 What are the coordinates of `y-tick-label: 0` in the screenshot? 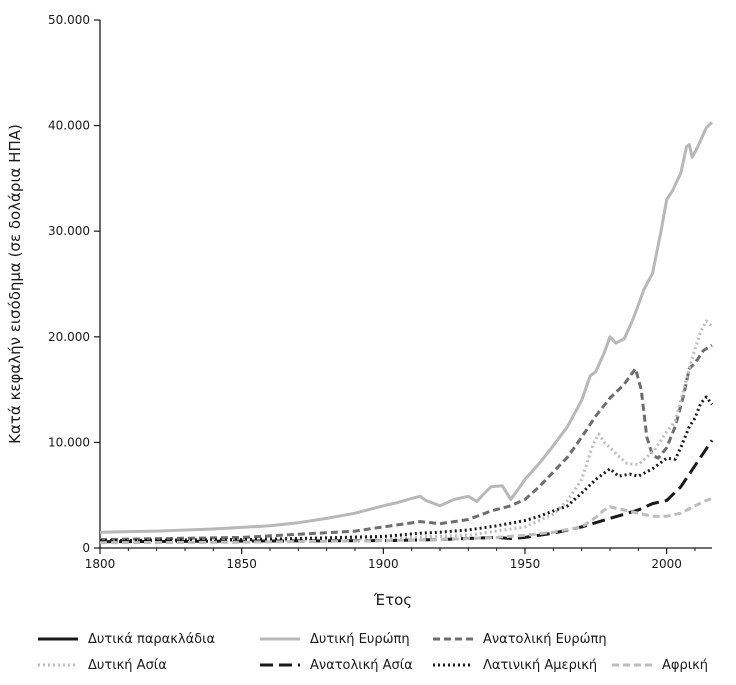 It's located at (86, 548).